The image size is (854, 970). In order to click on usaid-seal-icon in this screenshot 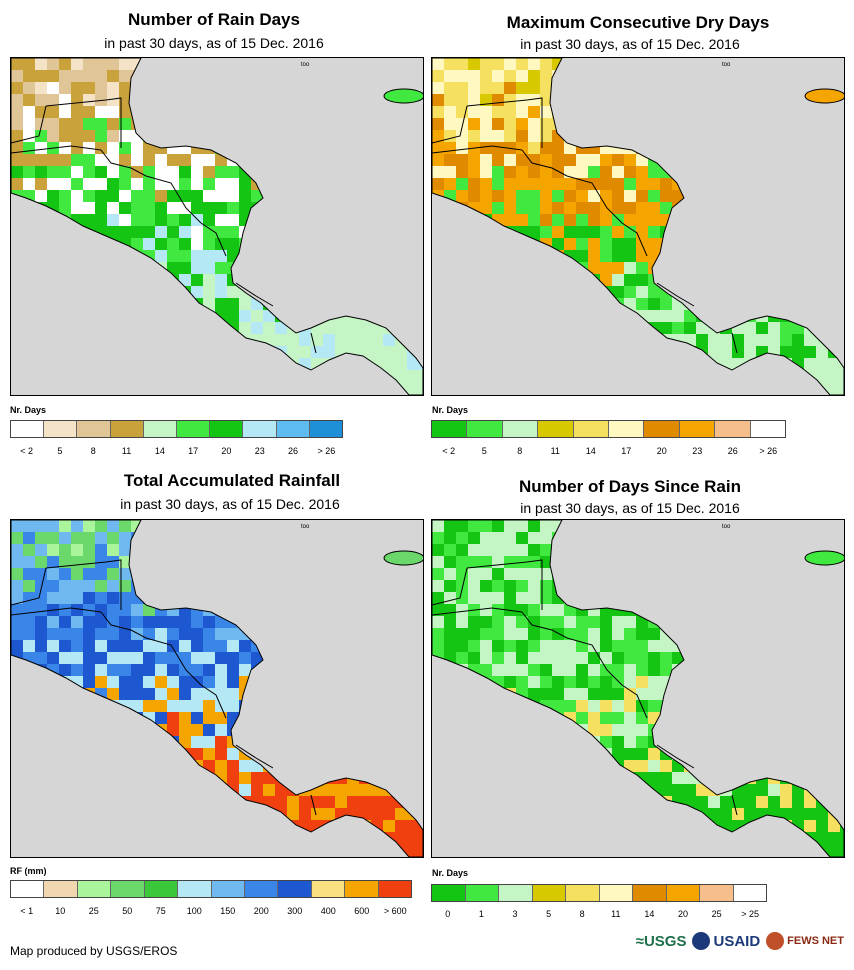, I will do `click(701, 941)`.